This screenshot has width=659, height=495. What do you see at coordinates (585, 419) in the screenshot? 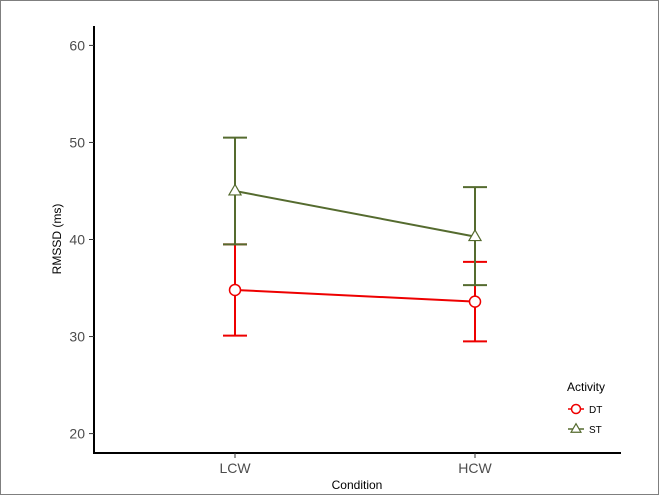
I see `legend-items: DT ST` at bounding box center [585, 419].